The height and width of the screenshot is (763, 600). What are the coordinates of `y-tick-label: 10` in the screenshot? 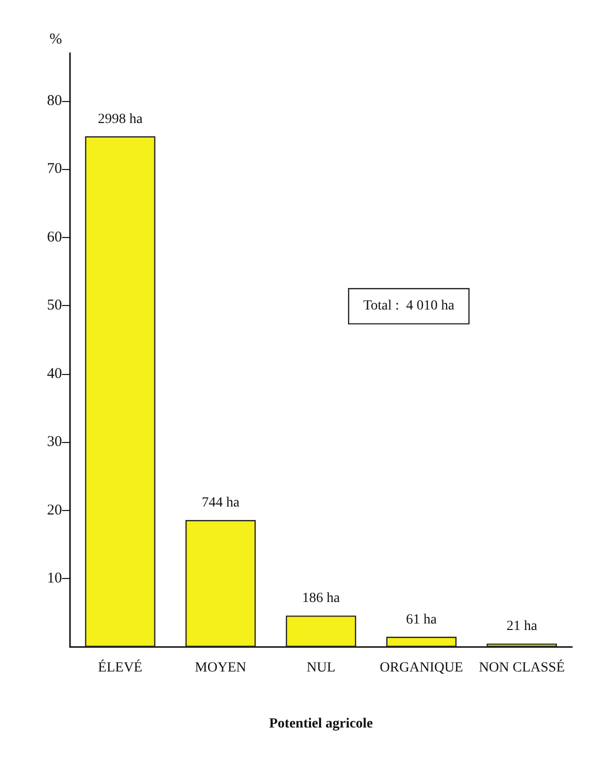 It's located at (54, 578).